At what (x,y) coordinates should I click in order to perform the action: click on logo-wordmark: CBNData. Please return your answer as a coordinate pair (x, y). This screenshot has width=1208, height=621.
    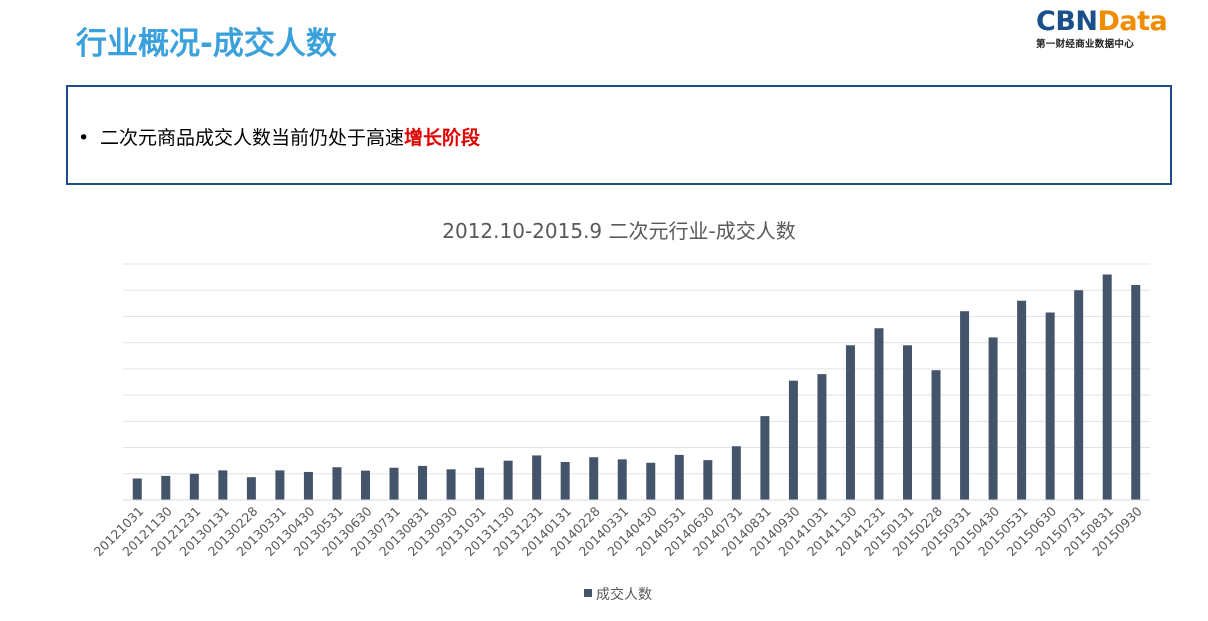
    Looking at the image, I should click on (1106, 22).